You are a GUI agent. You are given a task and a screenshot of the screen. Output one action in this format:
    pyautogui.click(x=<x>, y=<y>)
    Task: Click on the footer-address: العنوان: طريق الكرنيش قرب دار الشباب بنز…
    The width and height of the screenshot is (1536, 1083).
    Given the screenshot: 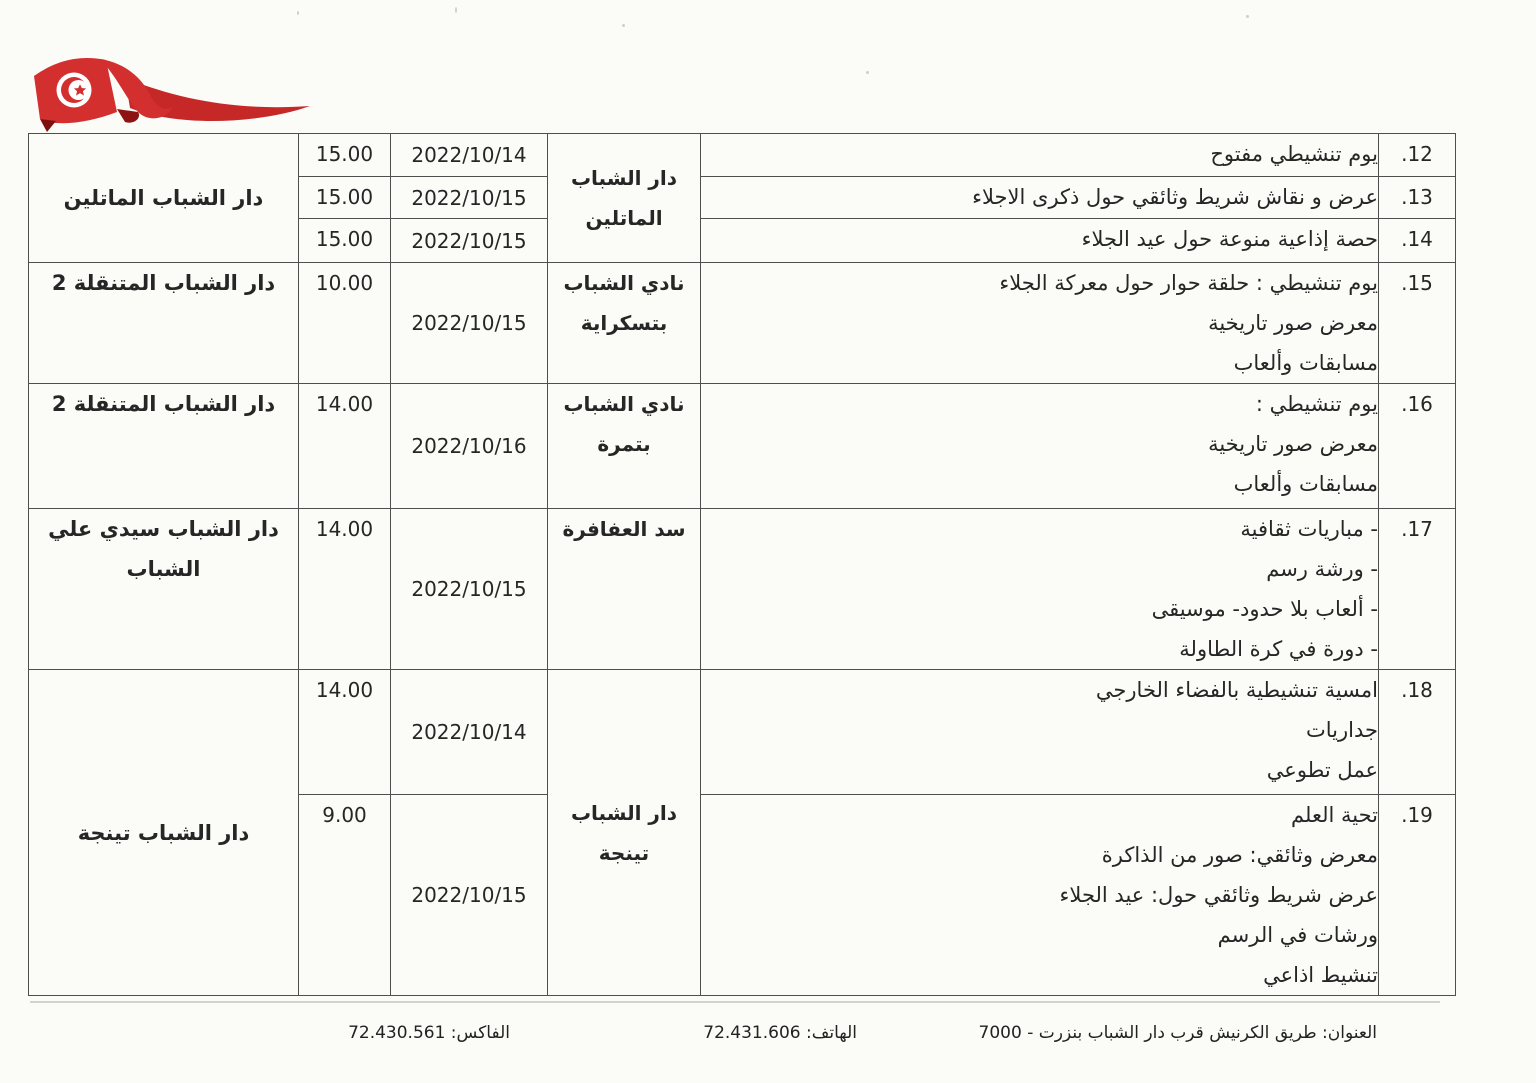 What is the action you would take?
    pyautogui.click(x=1177, y=1033)
    